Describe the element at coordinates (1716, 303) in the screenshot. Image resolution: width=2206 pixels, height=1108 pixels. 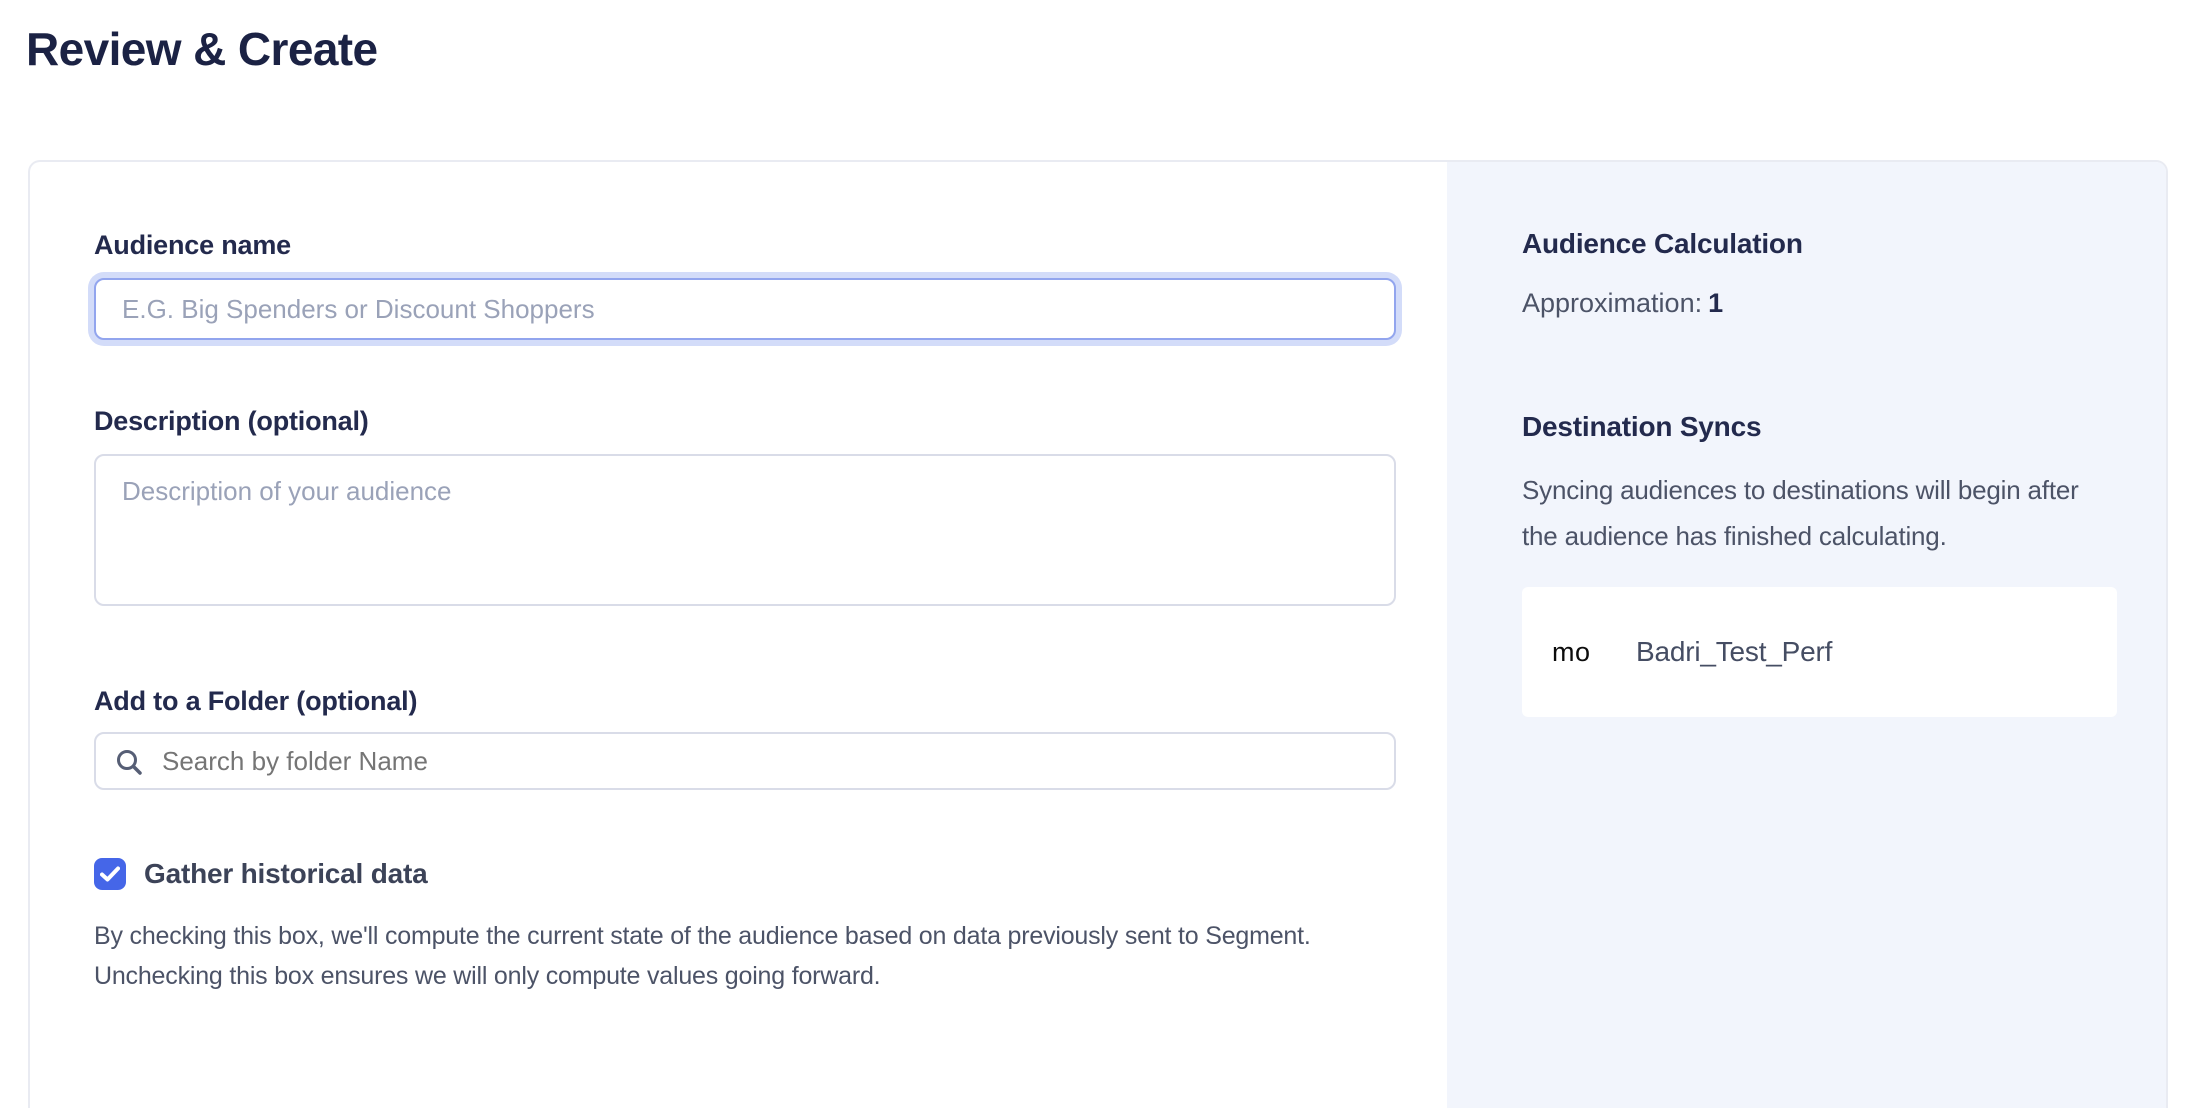
I see `approximation-value: 1` at that location.